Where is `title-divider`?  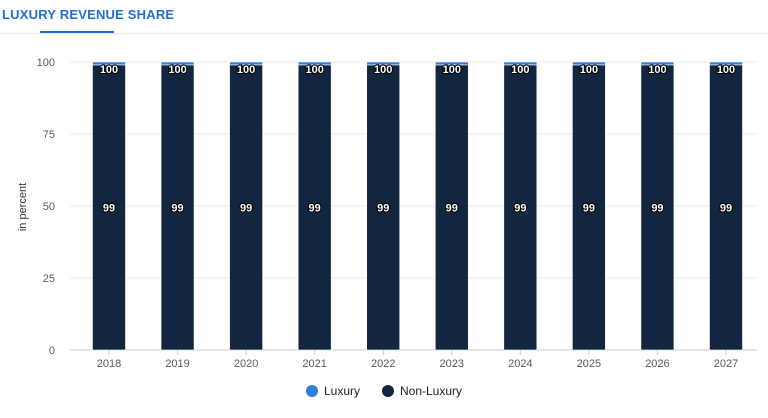 title-divider is located at coordinates (384, 33).